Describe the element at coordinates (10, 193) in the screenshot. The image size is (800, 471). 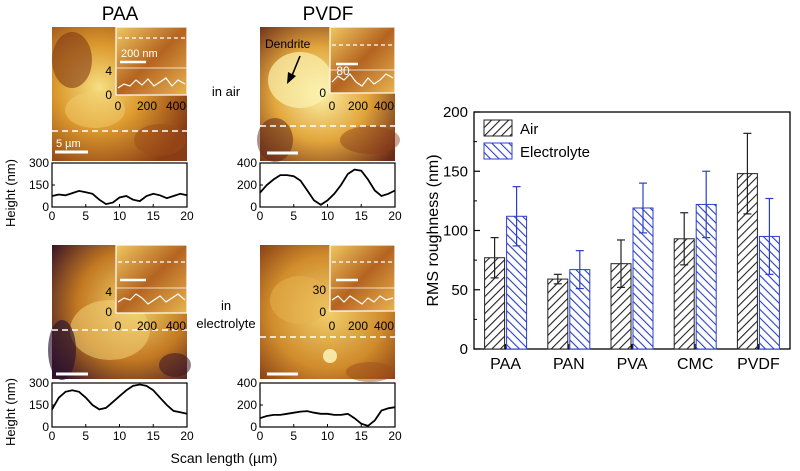
I see `profile-ylabel-top: Height (nm)` at that location.